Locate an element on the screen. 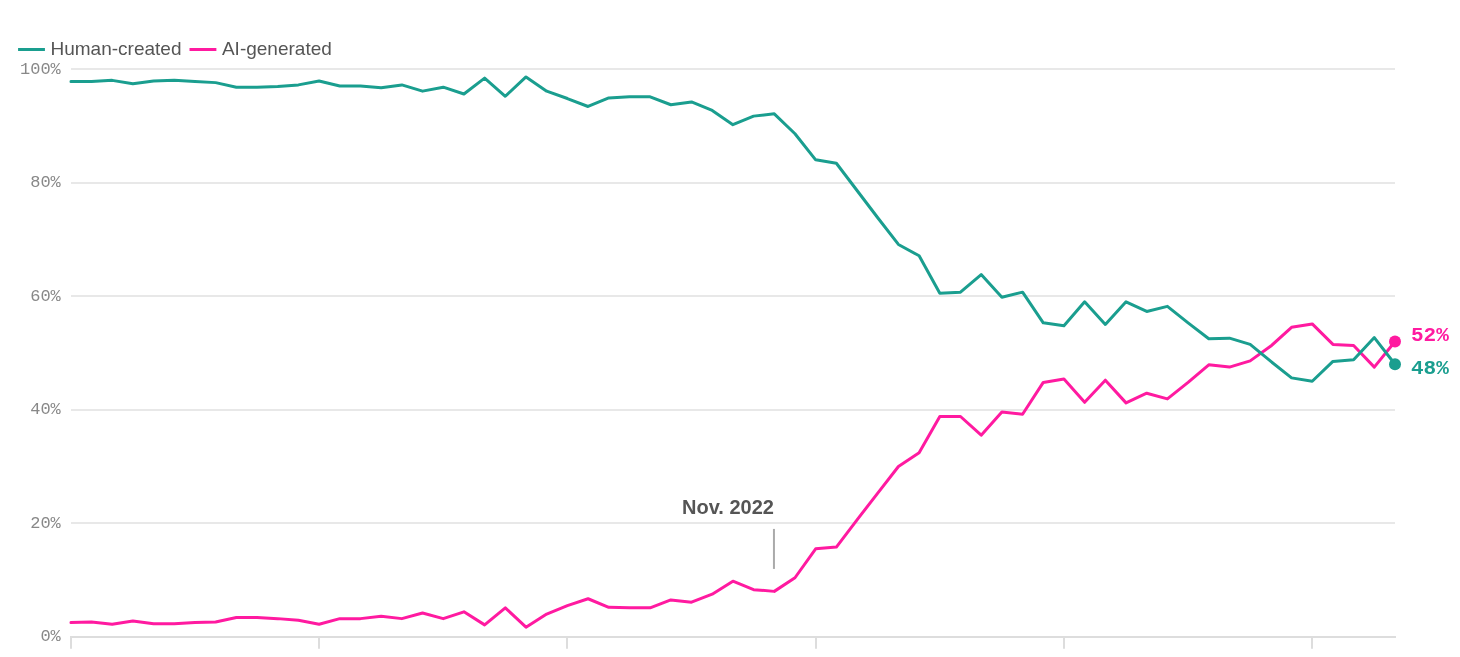 The width and height of the screenshot is (1460, 657). data-label: 52% is located at coordinates (1430, 335).